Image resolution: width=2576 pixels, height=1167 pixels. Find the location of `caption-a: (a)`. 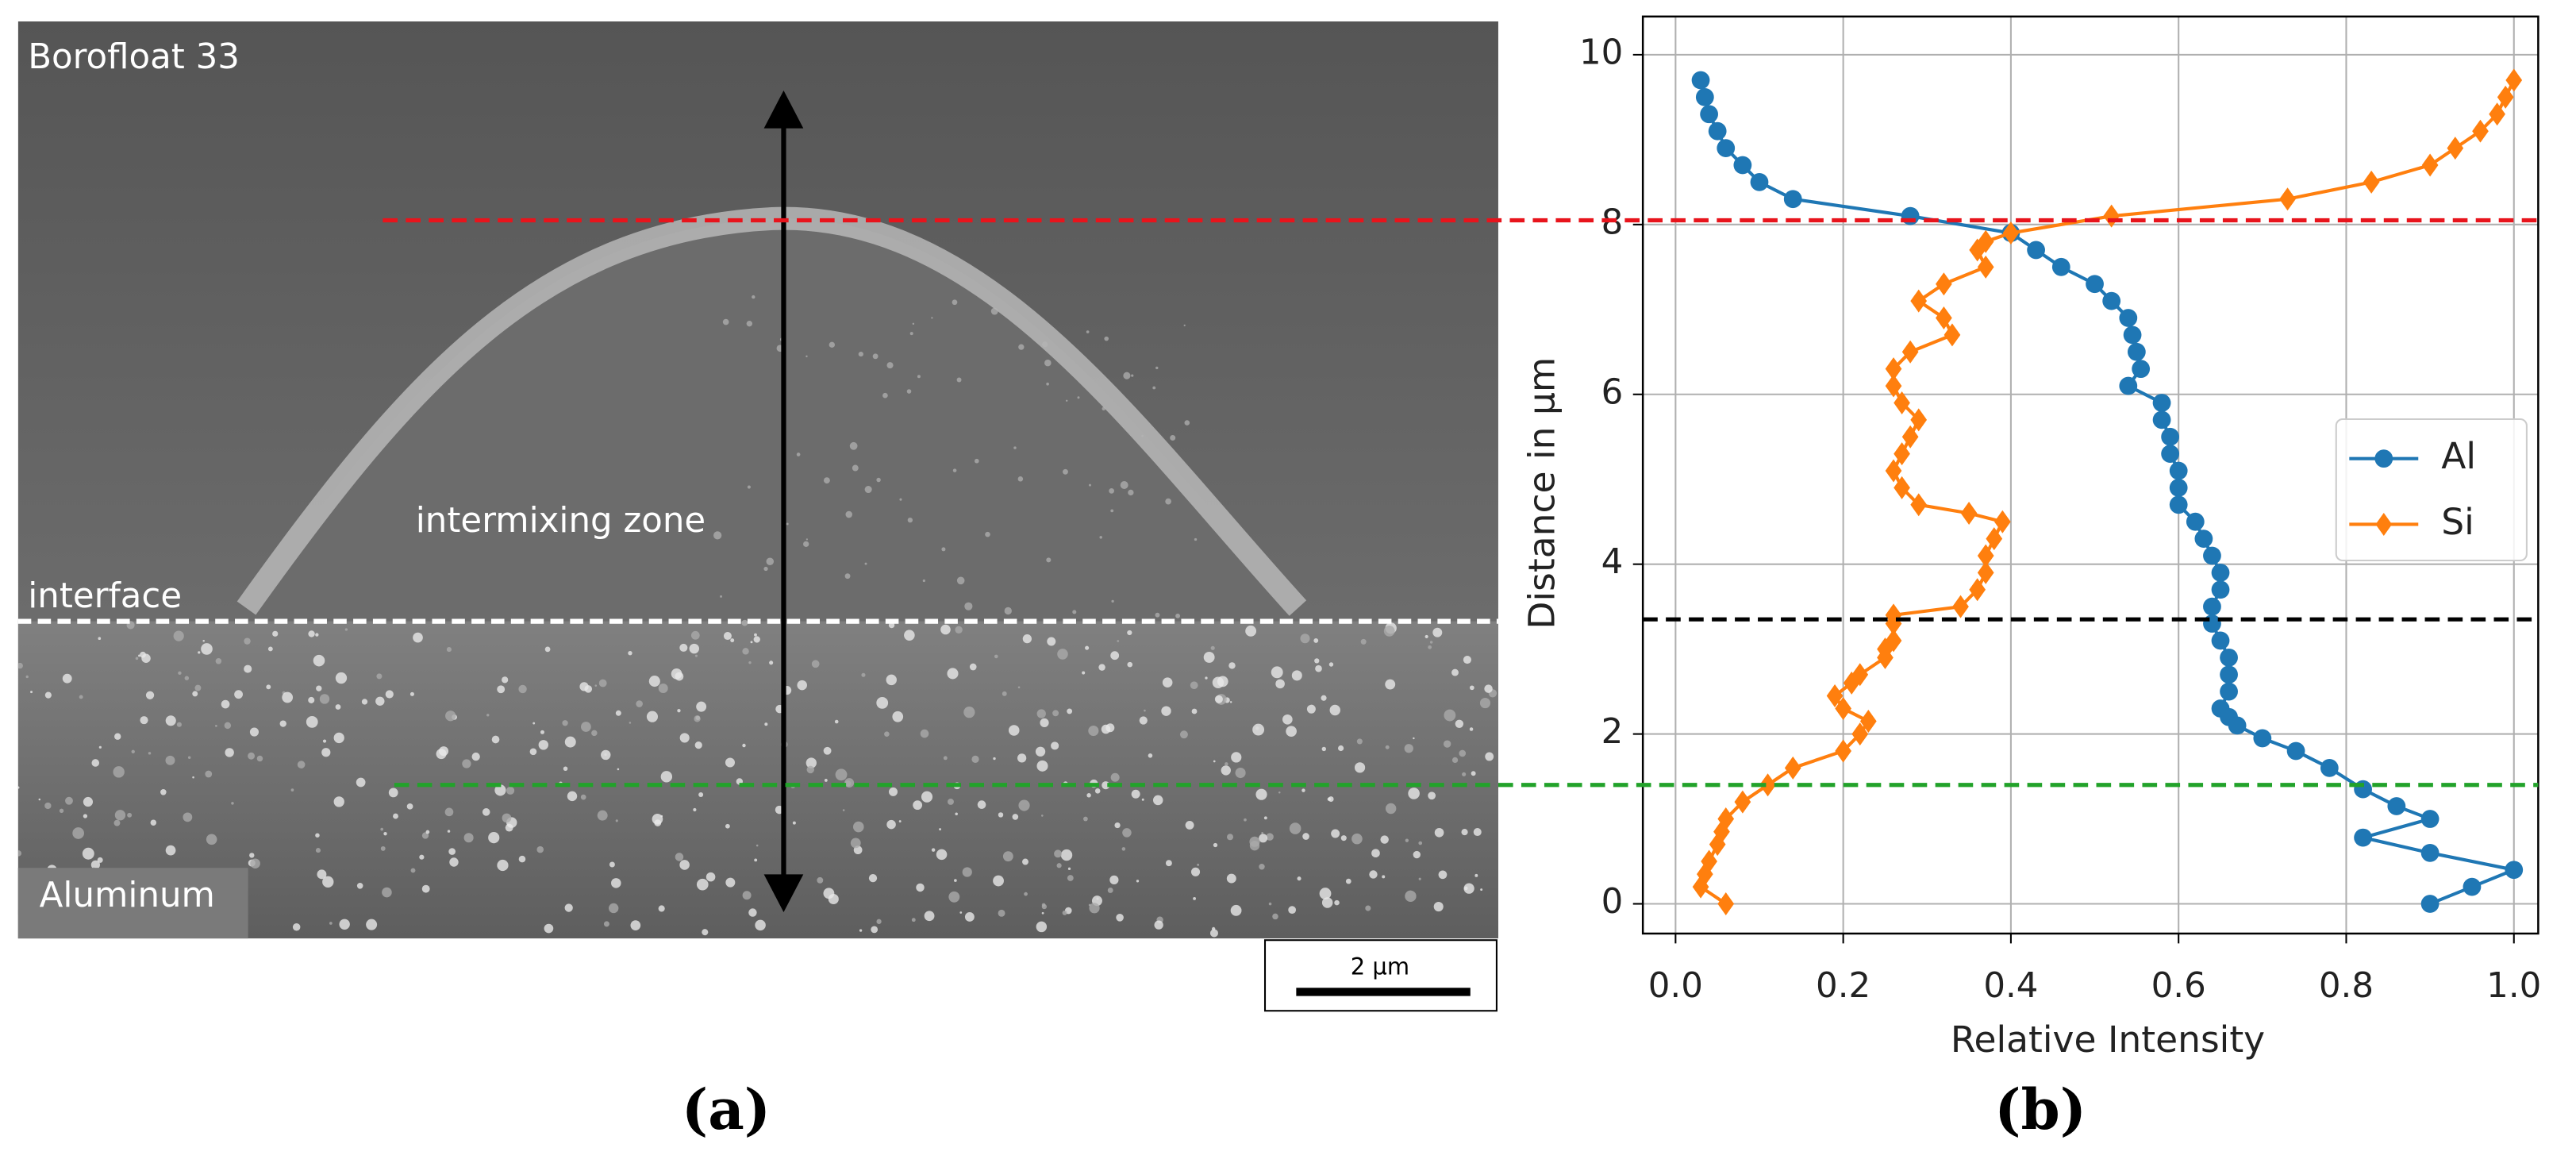

caption-a: (a) is located at coordinates (726, 1109).